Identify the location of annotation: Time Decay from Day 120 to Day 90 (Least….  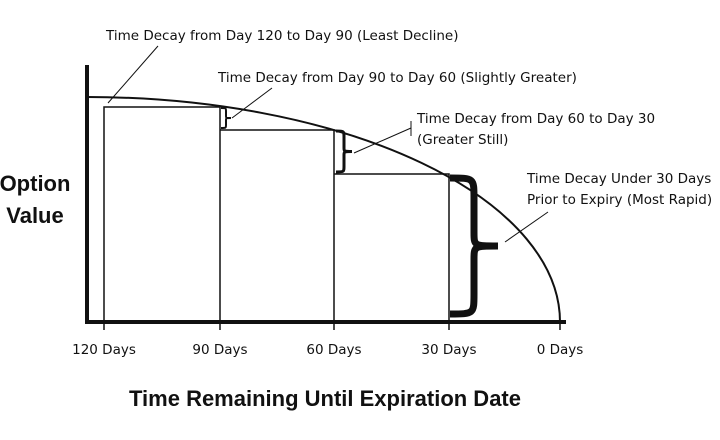
(281, 36).